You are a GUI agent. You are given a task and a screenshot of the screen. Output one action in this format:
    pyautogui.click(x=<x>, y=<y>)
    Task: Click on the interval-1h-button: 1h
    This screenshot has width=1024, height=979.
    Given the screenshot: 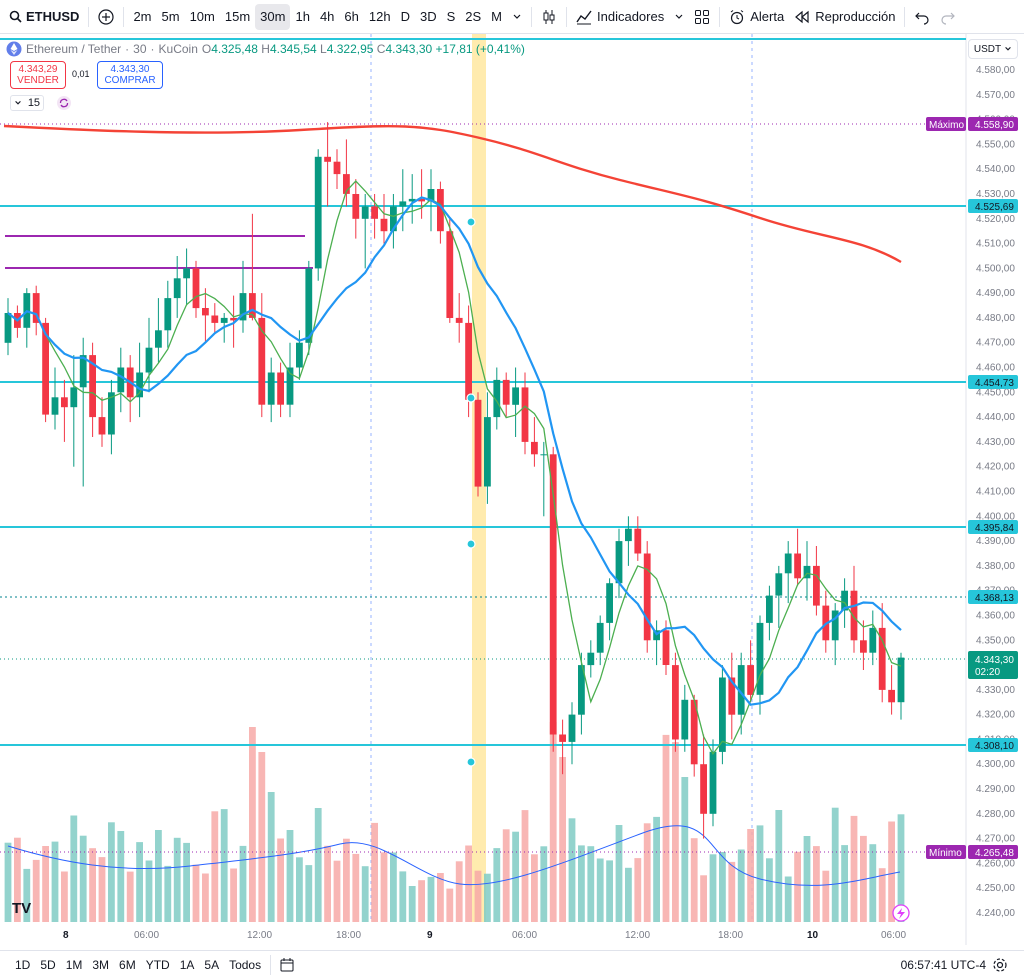 What is the action you would take?
    pyautogui.click(x=302, y=16)
    